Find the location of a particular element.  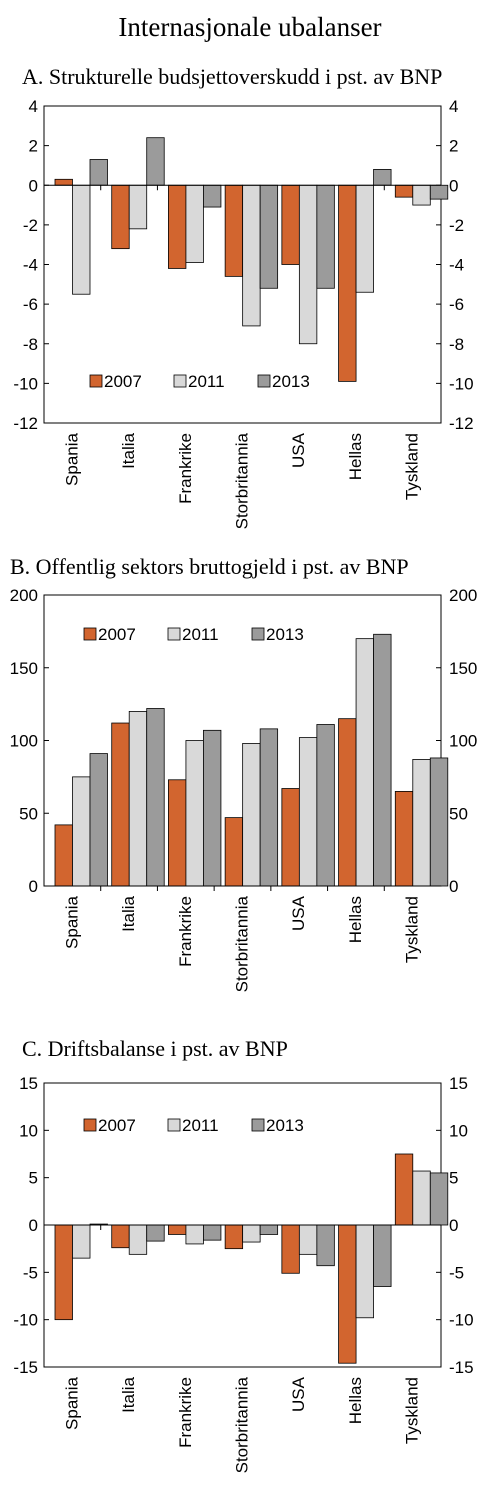

y-tick-label-right: -2 is located at coordinates (456, 225).